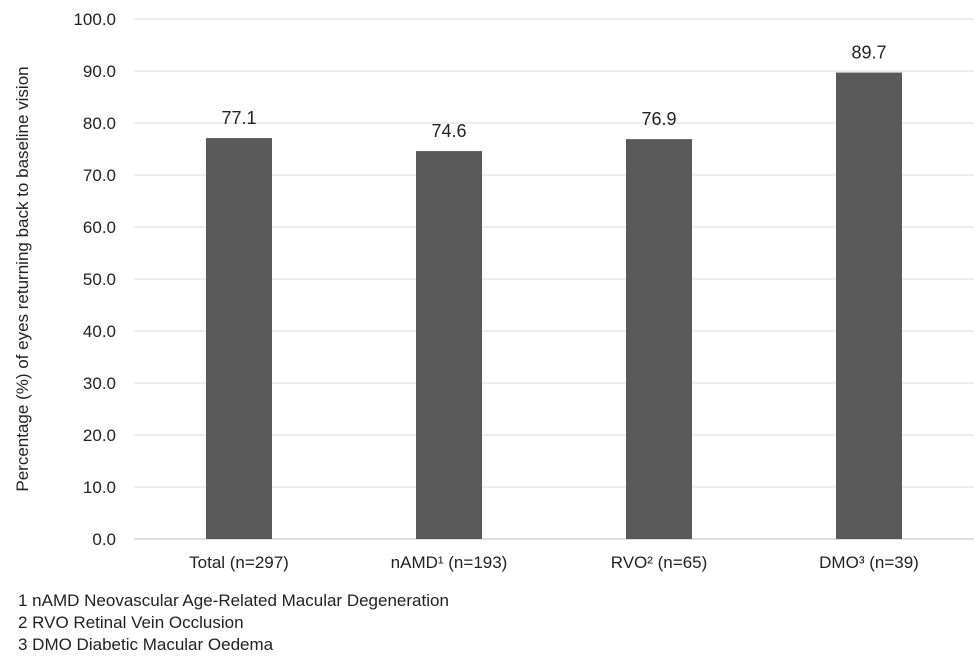 The height and width of the screenshot is (660, 974). What do you see at coordinates (99, 123) in the screenshot?
I see `y-tick-label: 80.0` at bounding box center [99, 123].